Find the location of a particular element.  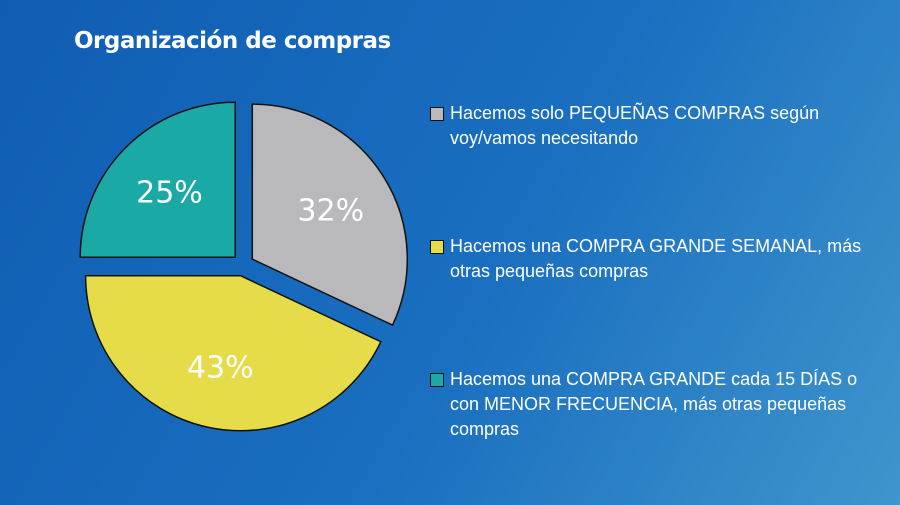

slice-value-label: 43% is located at coordinates (220, 367).